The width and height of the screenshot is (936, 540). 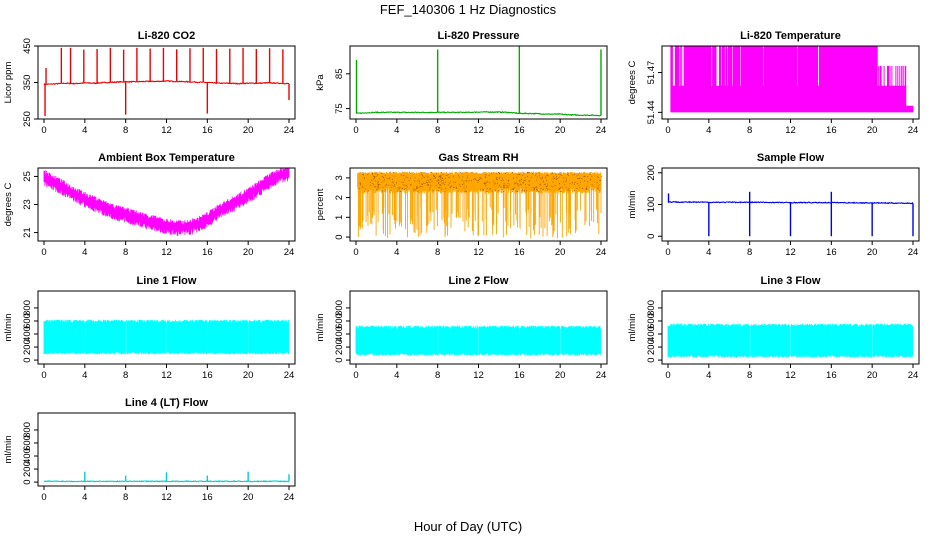 What do you see at coordinates (468, 9) in the screenshot?
I see `figure-title: FEF_140306 1 Hz Diagnostics` at bounding box center [468, 9].